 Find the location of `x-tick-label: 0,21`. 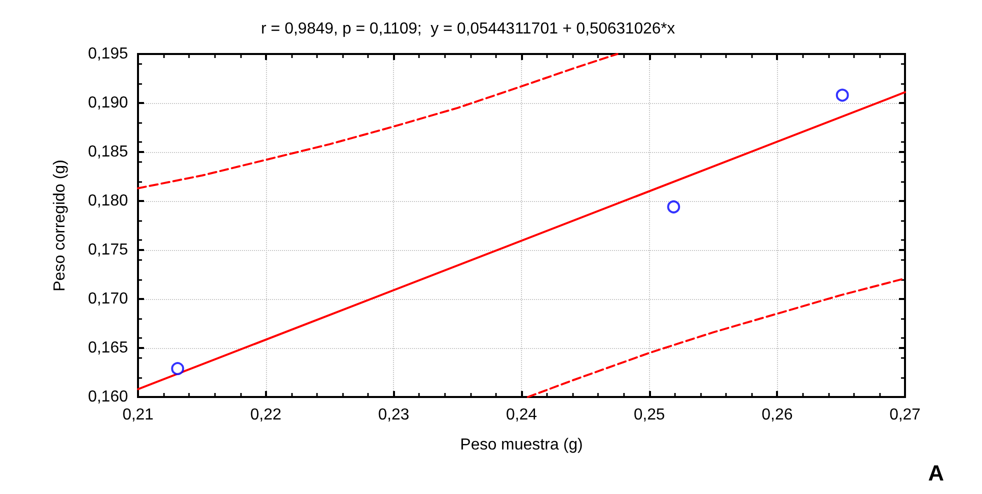

x-tick-label: 0,21 is located at coordinates (138, 415).